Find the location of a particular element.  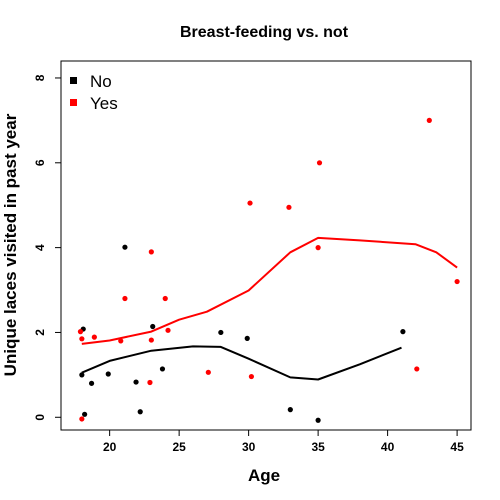

x-axis-label: Age is located at coordinates (264, 475).